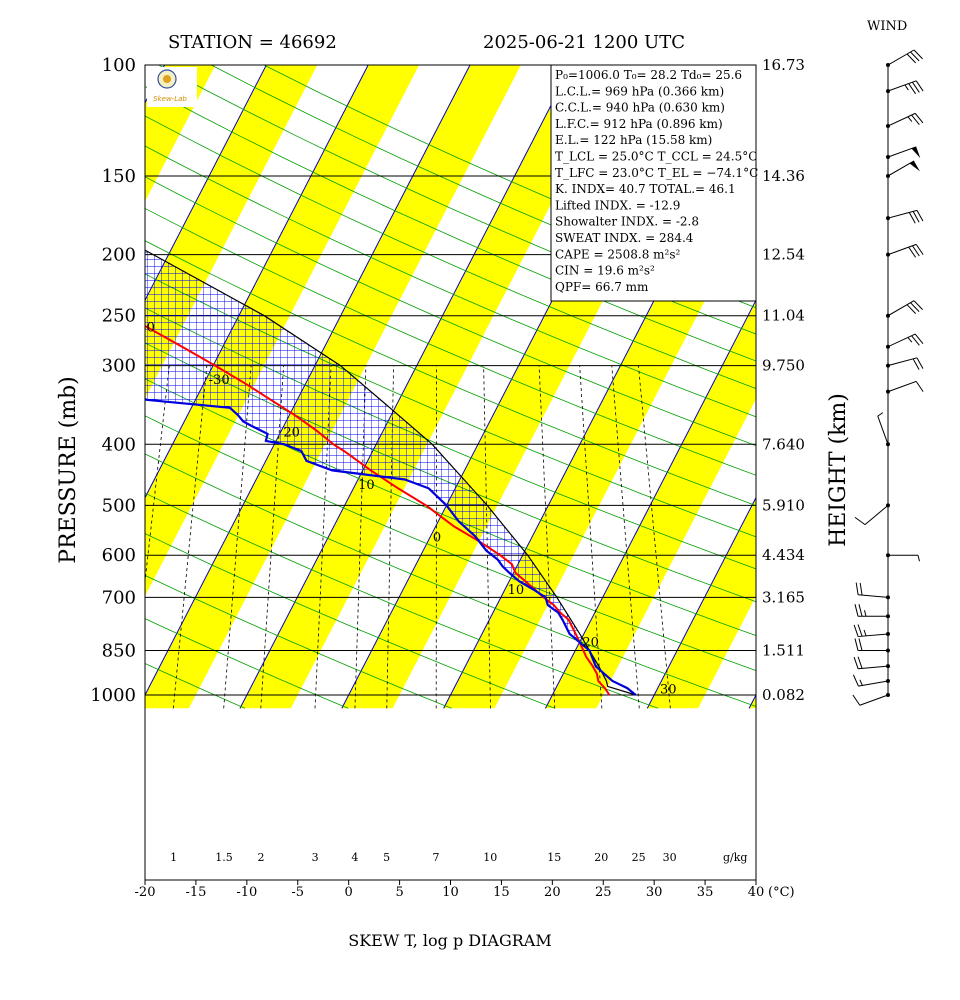 This screenshot has height=1000, width=960. What do you see at coordinates (783, 651) in the screenshot?
I see `height-tick-label: 1.511` at bounding box center [783, 651].